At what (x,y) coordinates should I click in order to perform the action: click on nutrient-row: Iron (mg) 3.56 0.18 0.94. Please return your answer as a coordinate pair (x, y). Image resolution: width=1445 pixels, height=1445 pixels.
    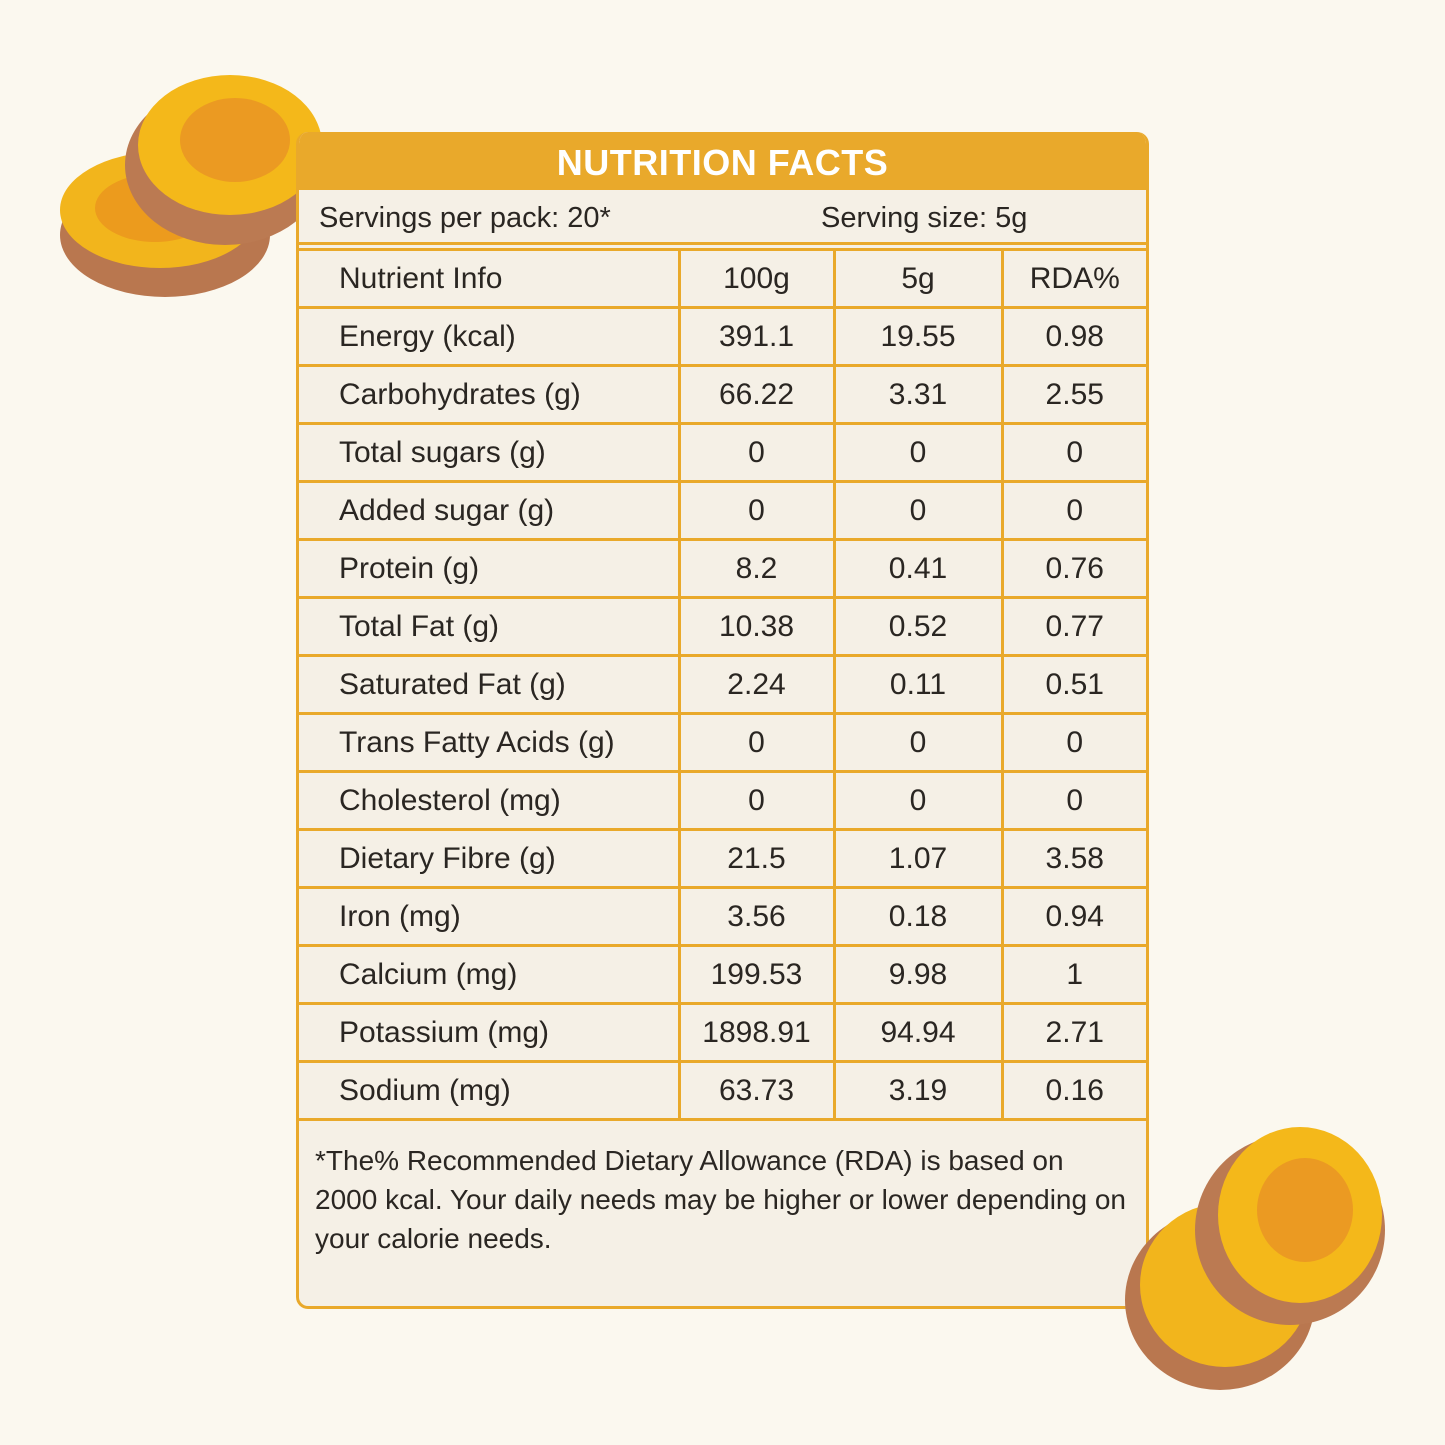
    Looking at the image, I should click on (722, 916).